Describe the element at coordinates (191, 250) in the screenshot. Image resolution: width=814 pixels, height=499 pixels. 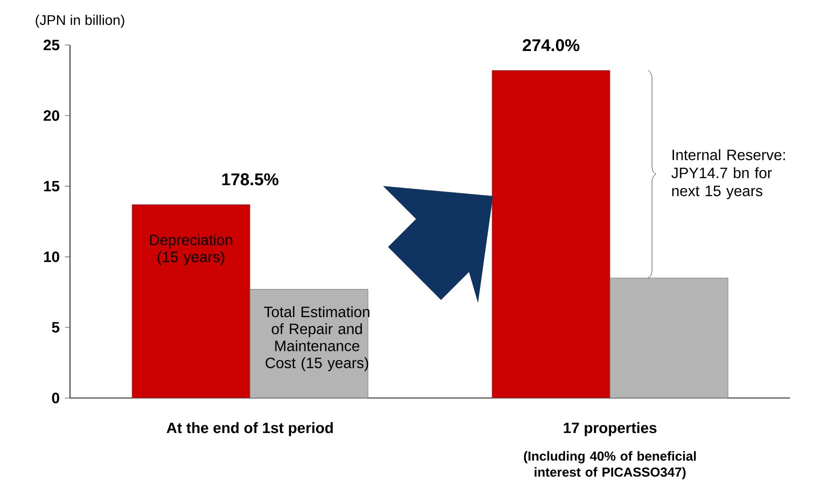
I see `series-label: Depreciation (15 years)` at that location.